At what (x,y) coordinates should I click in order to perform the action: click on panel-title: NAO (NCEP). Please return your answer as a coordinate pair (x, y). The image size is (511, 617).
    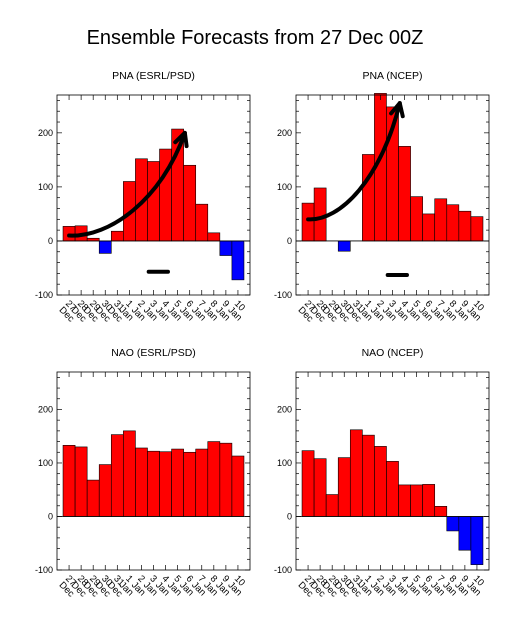
    Looking at the image, I should click on (393, 353).